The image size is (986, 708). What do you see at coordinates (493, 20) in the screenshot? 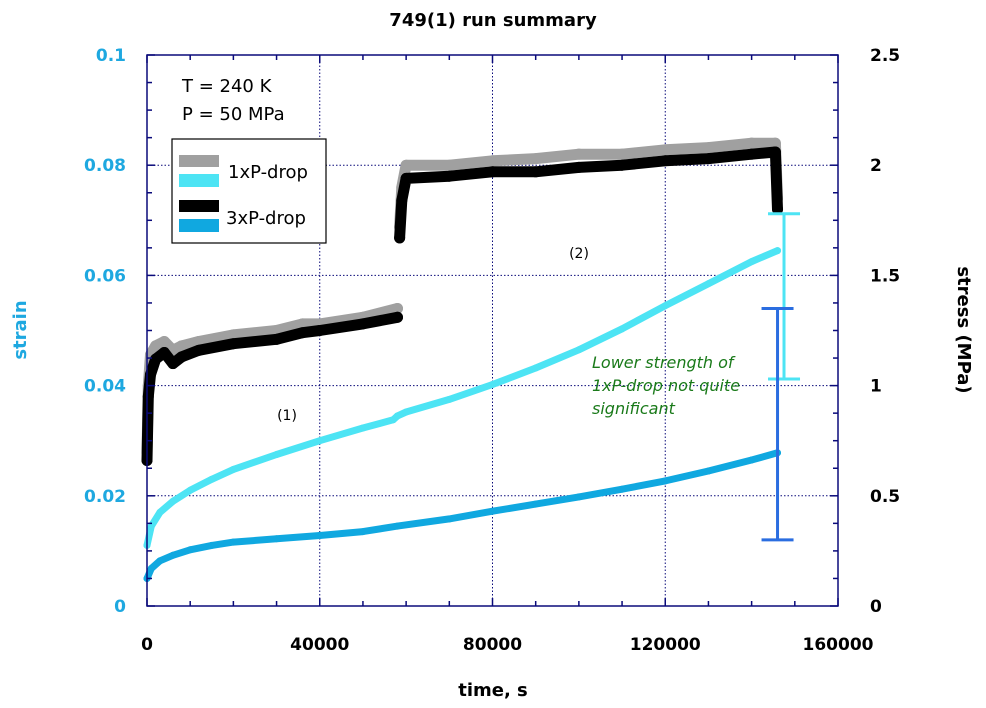
I see `chart-title: 749(1) run summary` at bounding box center [493, 20].